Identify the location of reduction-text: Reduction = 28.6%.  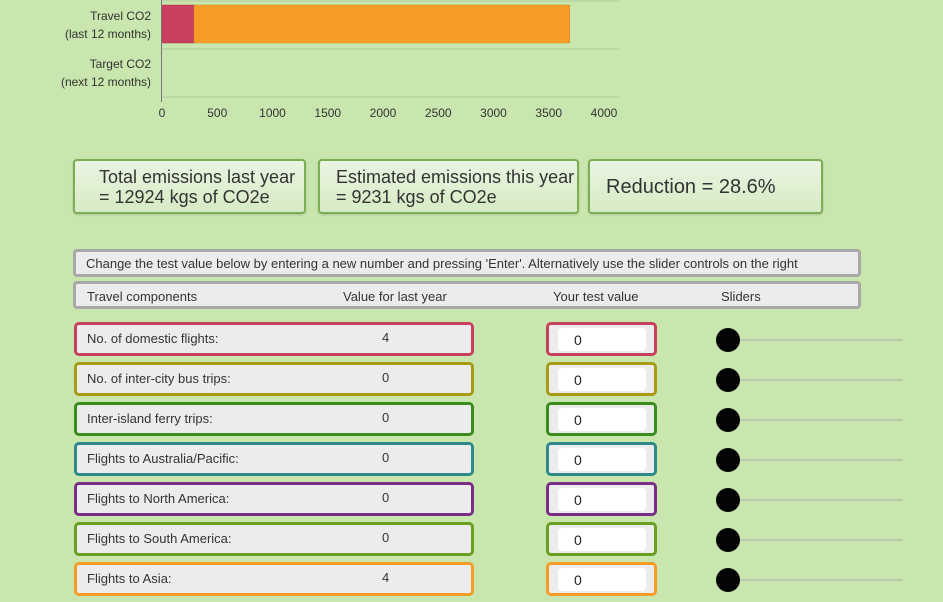
(691, 186).